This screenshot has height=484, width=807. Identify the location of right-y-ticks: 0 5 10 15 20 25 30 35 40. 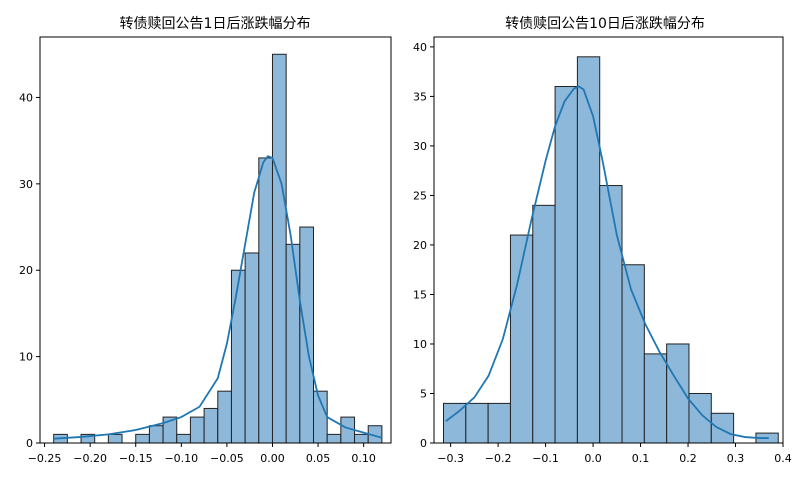
(423, 245).